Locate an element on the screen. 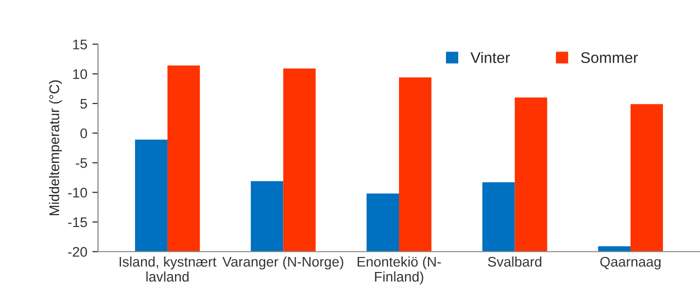  y-tick-label: 5 is located at coordinates (83, 103).